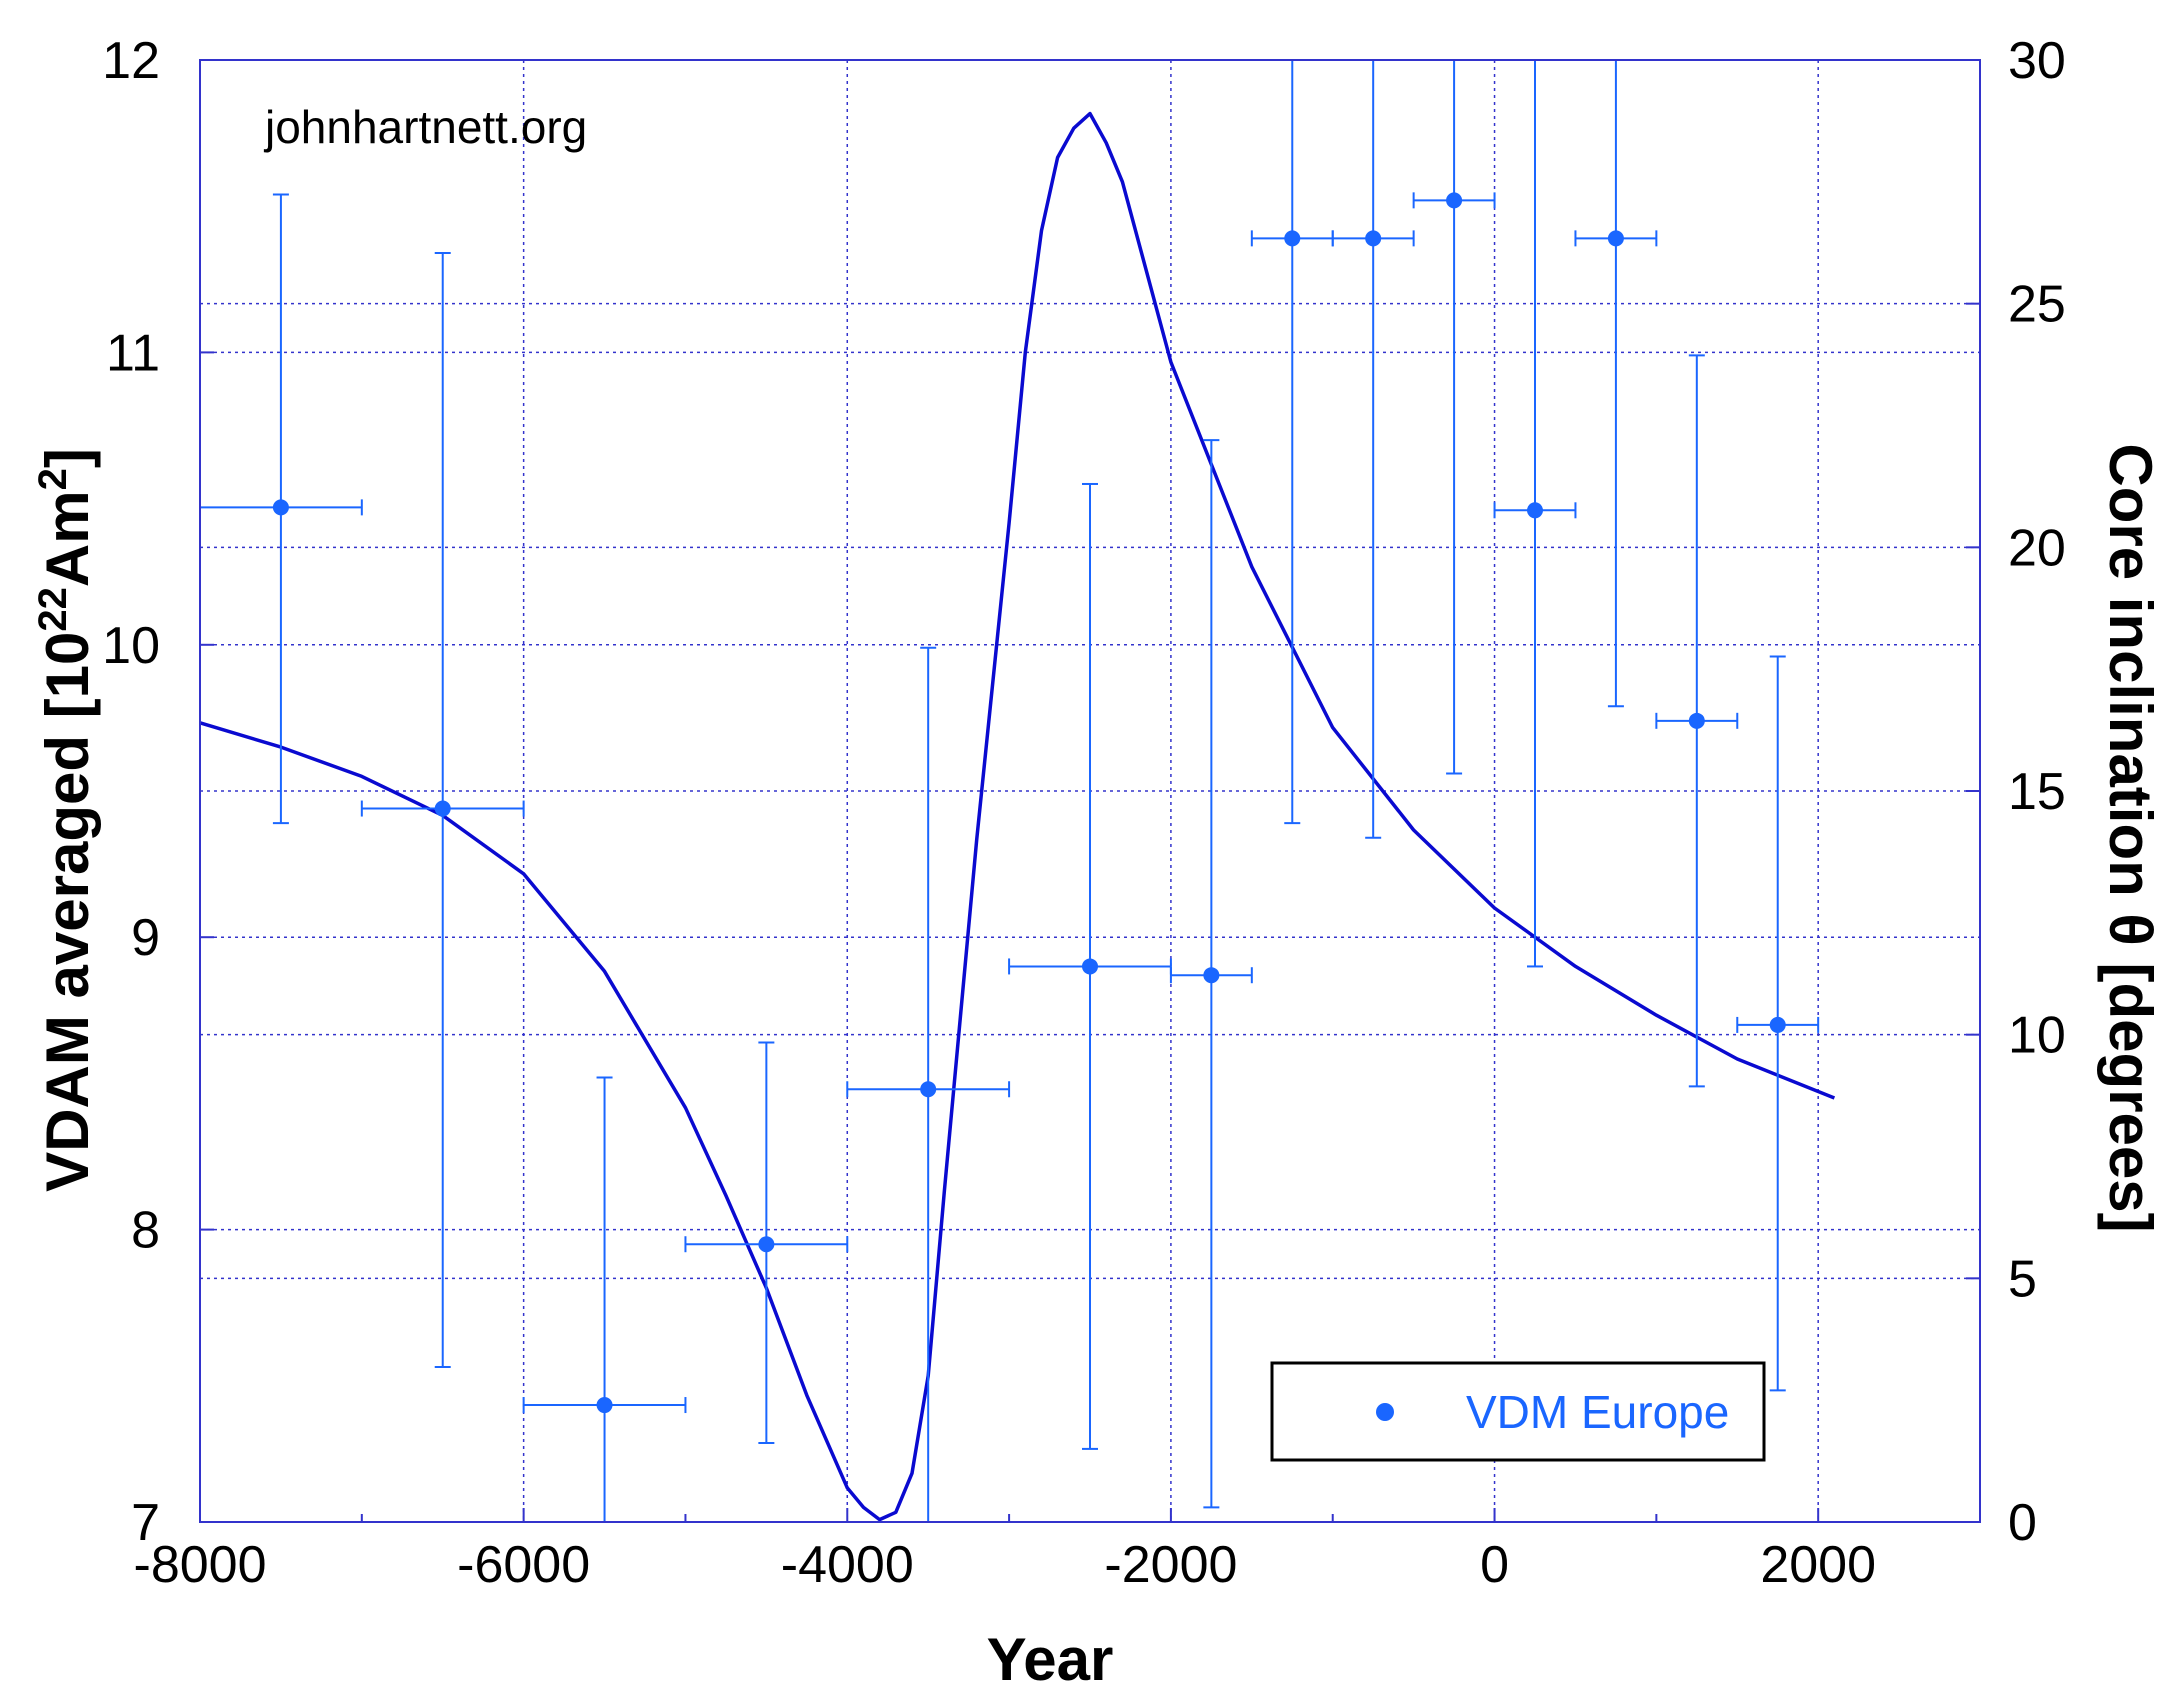  I want to click on y-right-tick-label: 25, so click(2037, 305).